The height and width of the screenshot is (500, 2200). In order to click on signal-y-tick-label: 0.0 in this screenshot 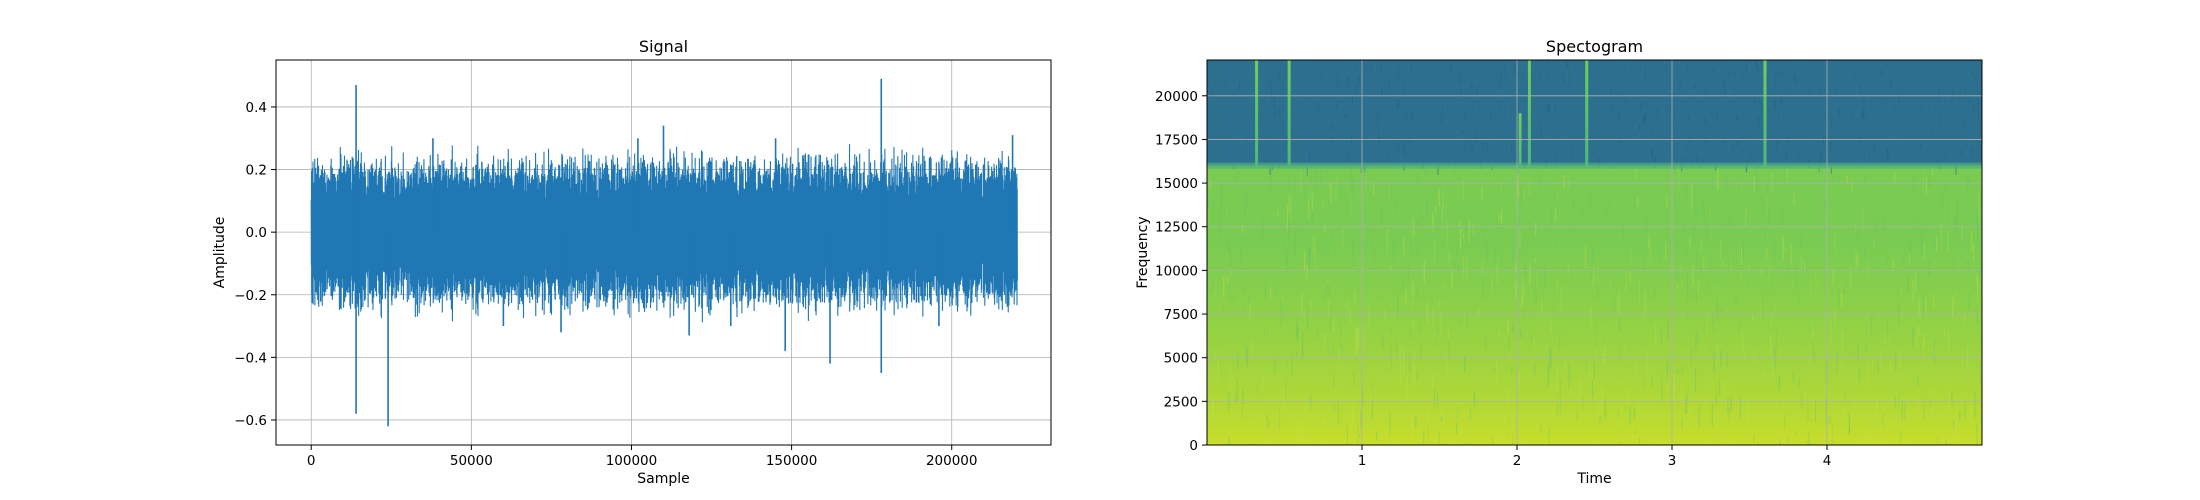, I will do `click(256, 233)`.